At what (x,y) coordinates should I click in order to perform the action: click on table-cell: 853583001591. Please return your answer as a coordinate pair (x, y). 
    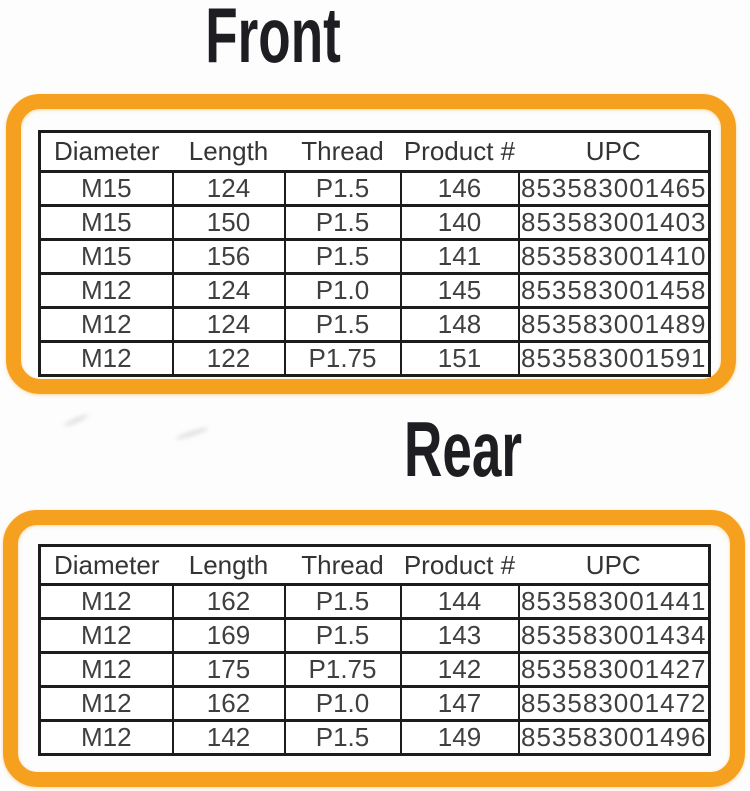
    Looking at the image, I should click on (614, 358).